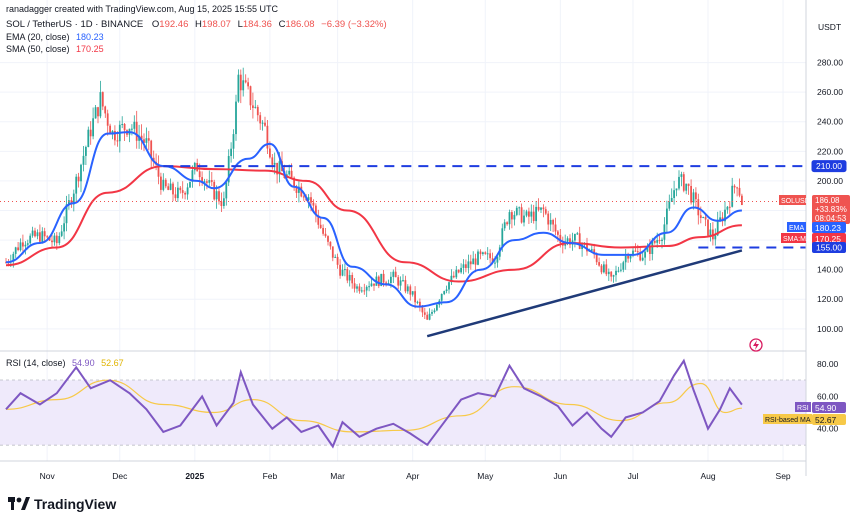 Image resolution: width=860 pixels, height=522 pixels. I want to click on ema-legend: EMA (20, close) 180.23, so click(55, 37).